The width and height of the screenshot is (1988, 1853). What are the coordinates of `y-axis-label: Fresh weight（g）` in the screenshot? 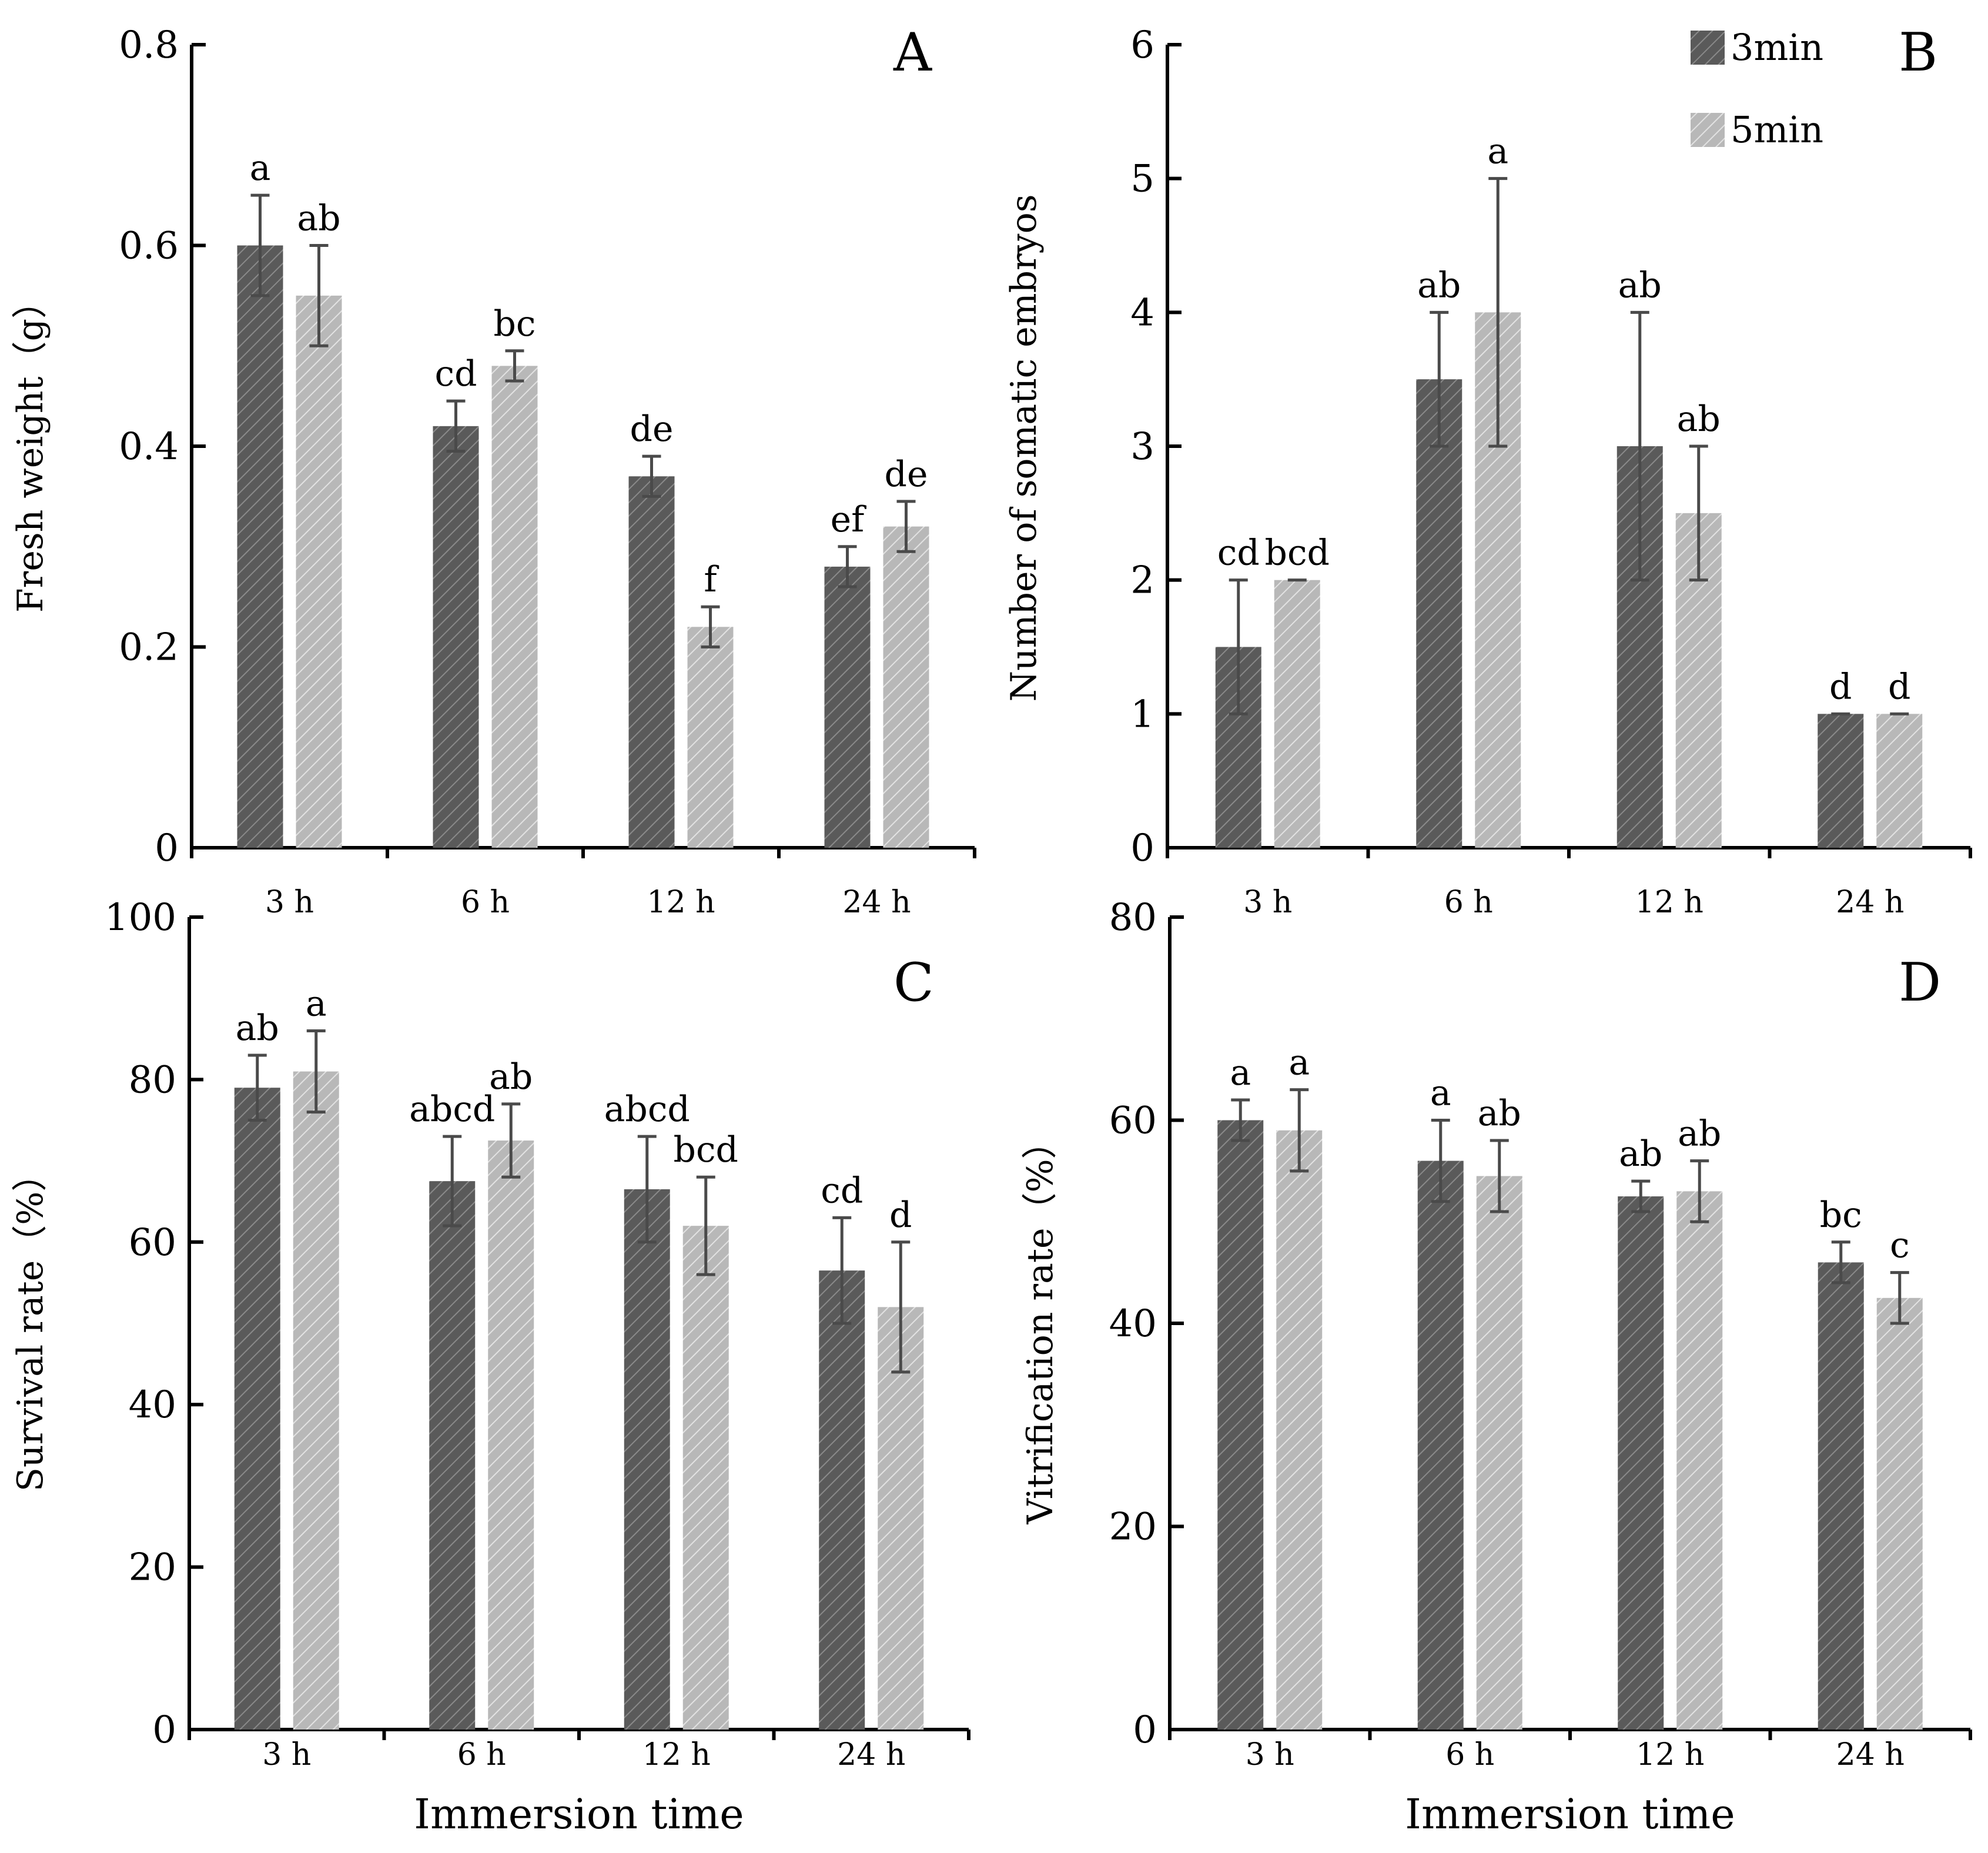 It's located at (30, 448).